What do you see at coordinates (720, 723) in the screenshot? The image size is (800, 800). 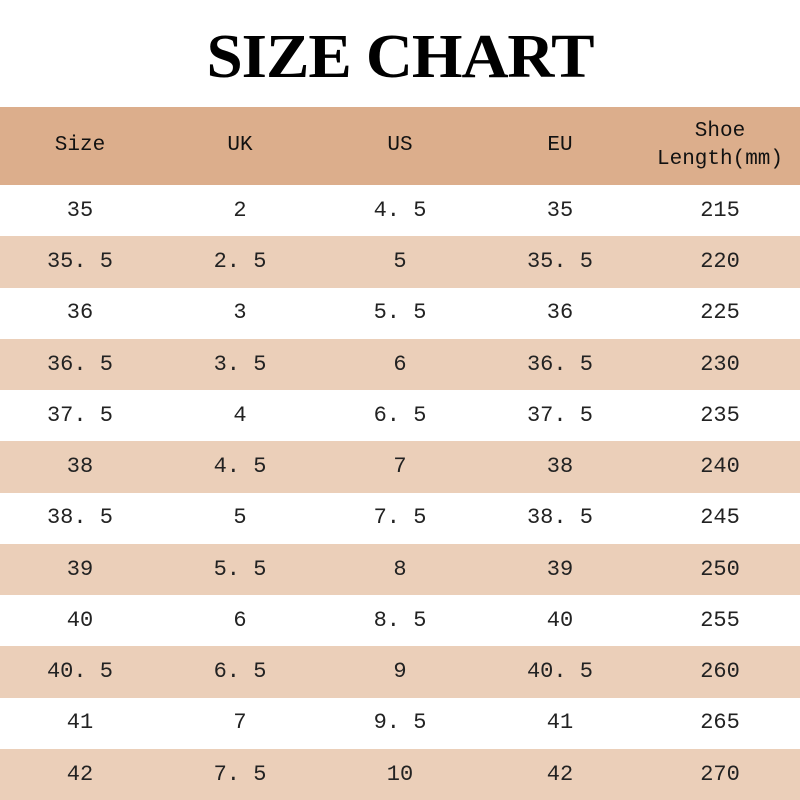 I see `table-cell: 265` at bounding box center [720, 723].